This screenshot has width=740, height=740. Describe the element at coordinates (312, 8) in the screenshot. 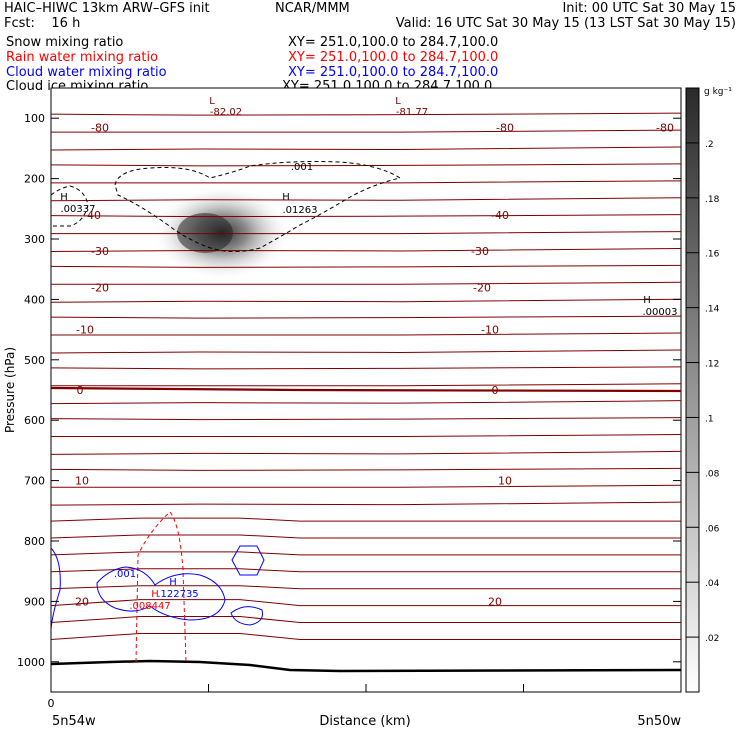

I see `institution-label: NCAR/MMM` at that location.